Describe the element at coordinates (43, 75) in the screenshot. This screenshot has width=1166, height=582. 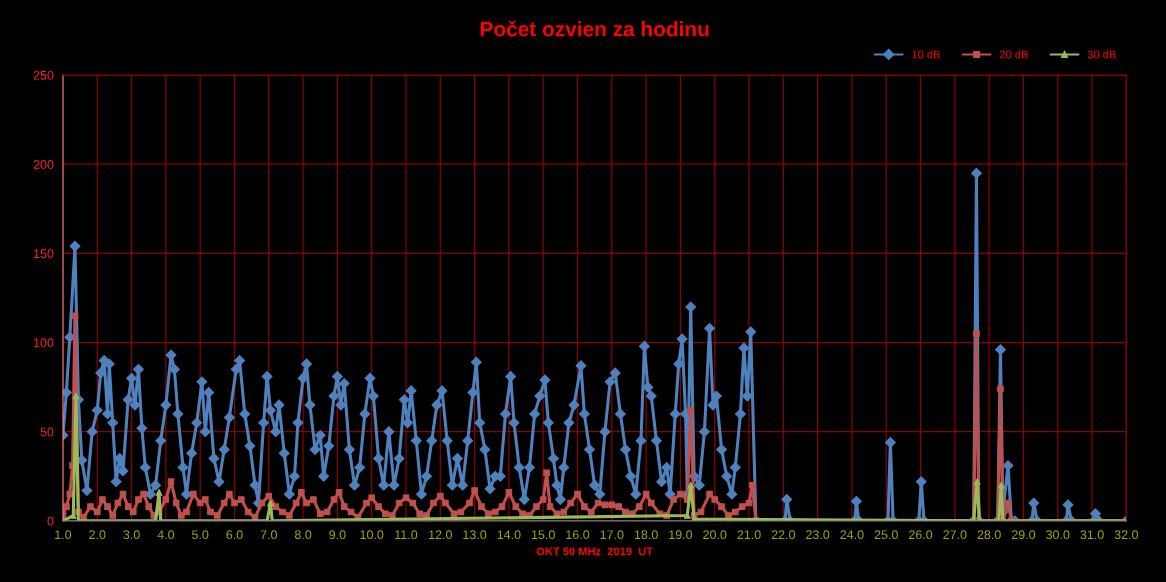
I see `y-tick-label: 250` at that location.